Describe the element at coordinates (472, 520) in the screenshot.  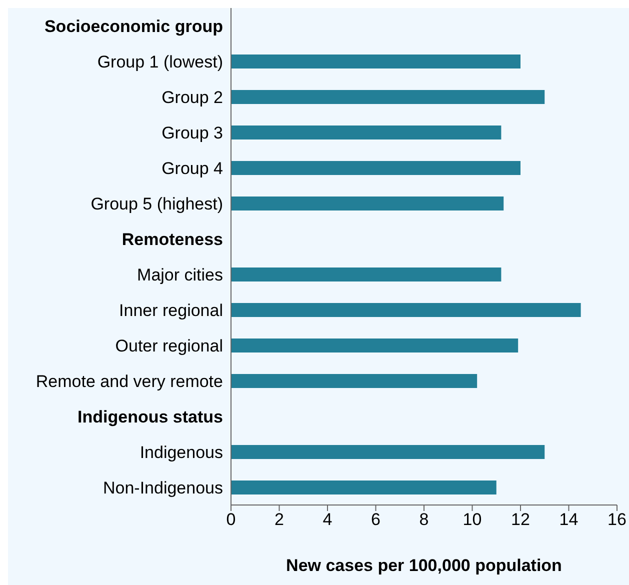
I see `x-tick-label: 10` at that location.